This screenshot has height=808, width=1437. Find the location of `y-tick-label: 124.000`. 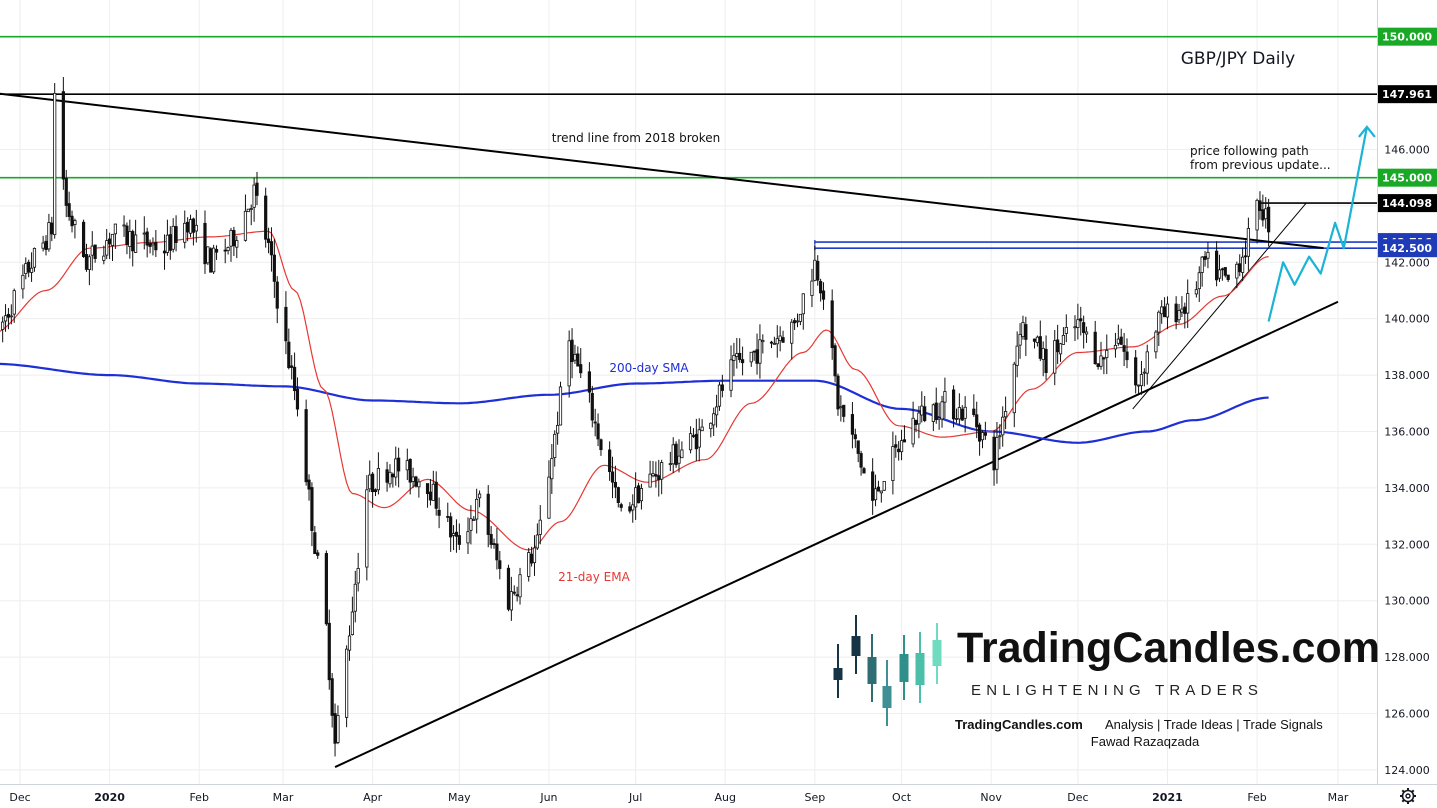

y-tick-label: 124.000 is located at coordinates (1407, 770).